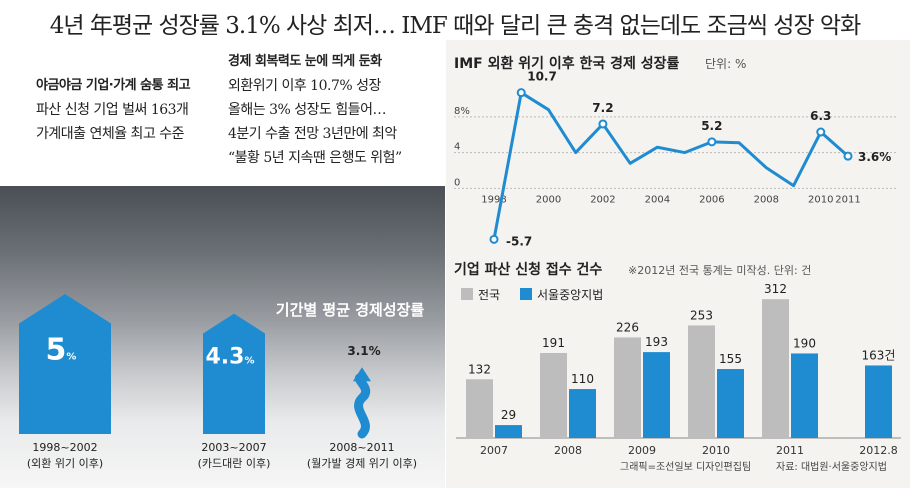 Image resolution: width=910 pixels, height=492 pixels. What do you see at coordinates (312, 134) in the screenshot?
I see `bullets-right-line: 4분기 수출 전망 3년만에 최악` at bounding box center [312, 134].